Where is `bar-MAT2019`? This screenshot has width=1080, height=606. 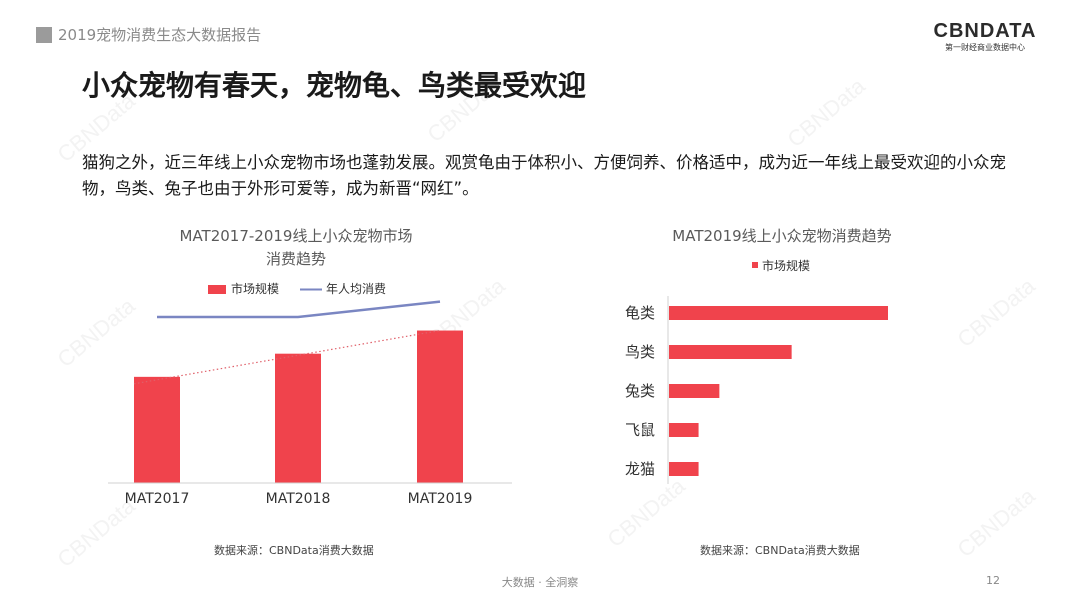 bar-MAT2019 is located at coordinates (440, 406).